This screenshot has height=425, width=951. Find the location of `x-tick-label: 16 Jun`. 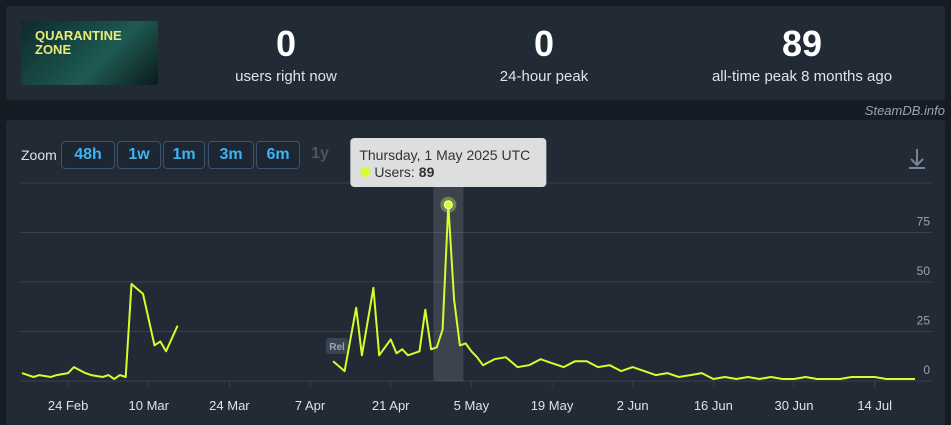

x-tick-label: 16 Jun is located at coordinates (713, 405).